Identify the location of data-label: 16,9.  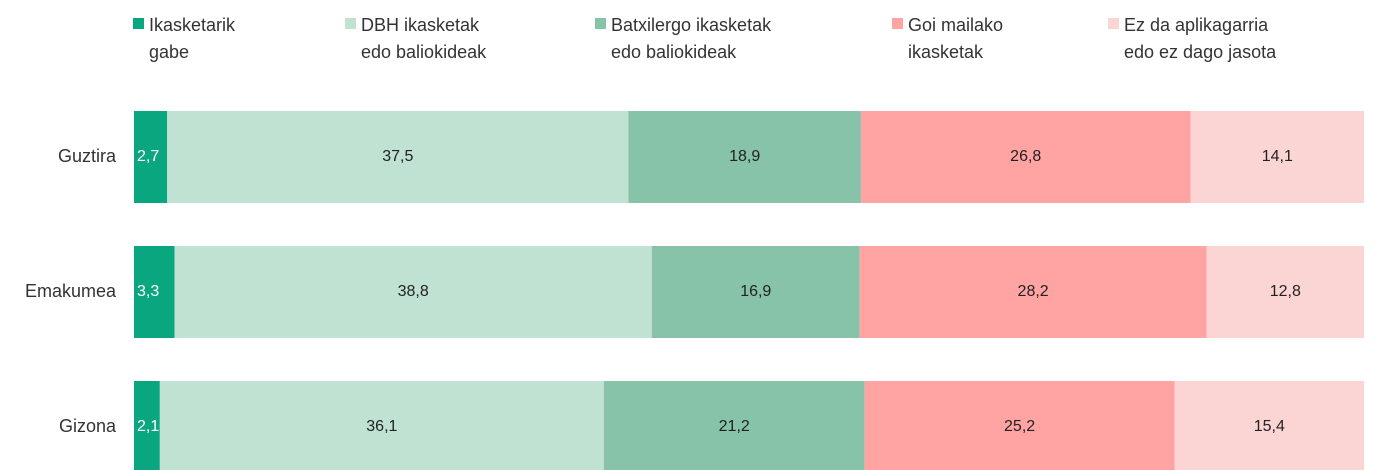
(755, 291).